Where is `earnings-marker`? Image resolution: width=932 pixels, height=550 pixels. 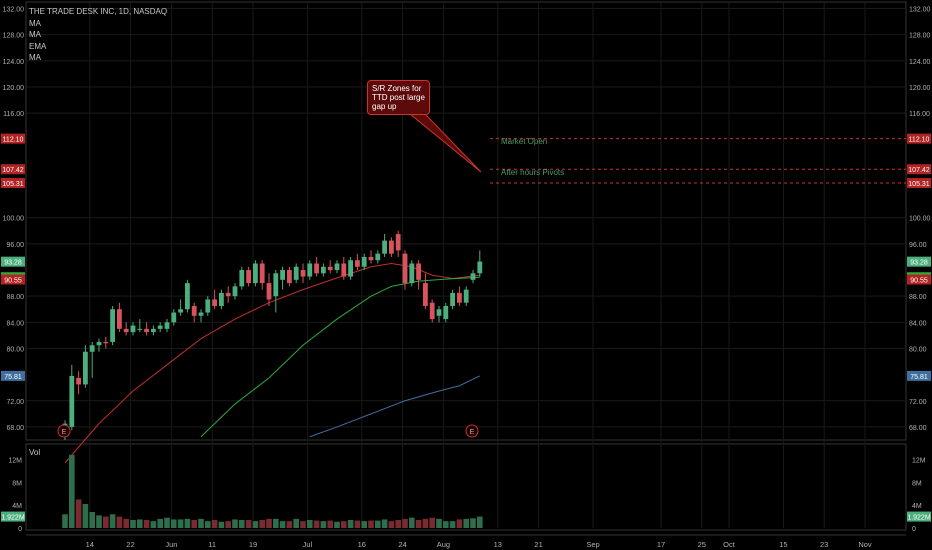 earnings-marker is located at coordinates (64, 431).